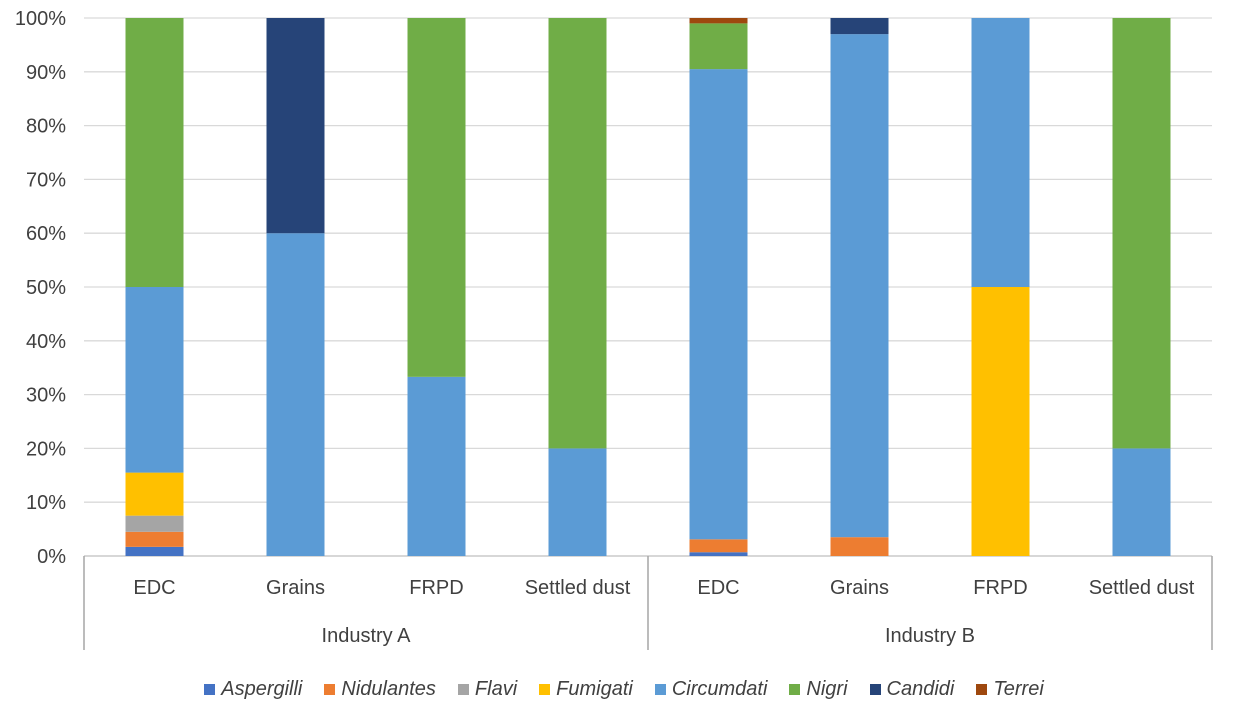  What do you see at coordinates (46, 234) in the screenshot?
I see `y-tick-label: 60%` at bounding box center [46, 234].